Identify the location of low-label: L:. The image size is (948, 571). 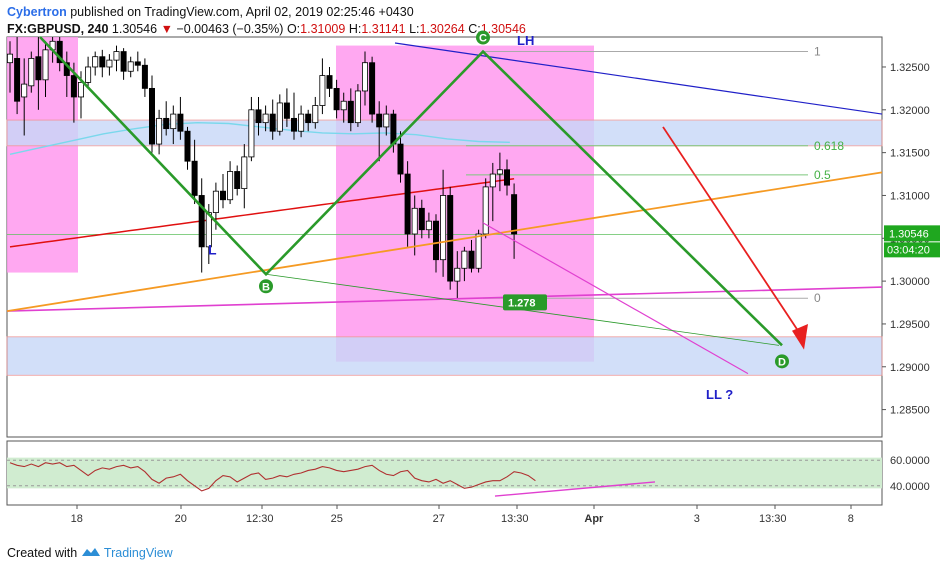
(414, 29).